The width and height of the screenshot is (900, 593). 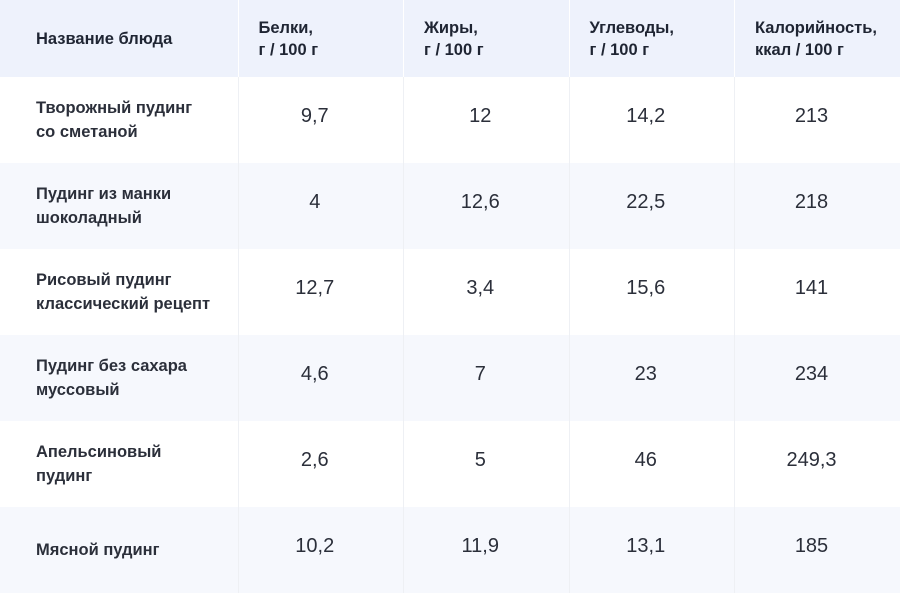 I want to click on header-protein-label: Белки,, so click(x=286, y=28).